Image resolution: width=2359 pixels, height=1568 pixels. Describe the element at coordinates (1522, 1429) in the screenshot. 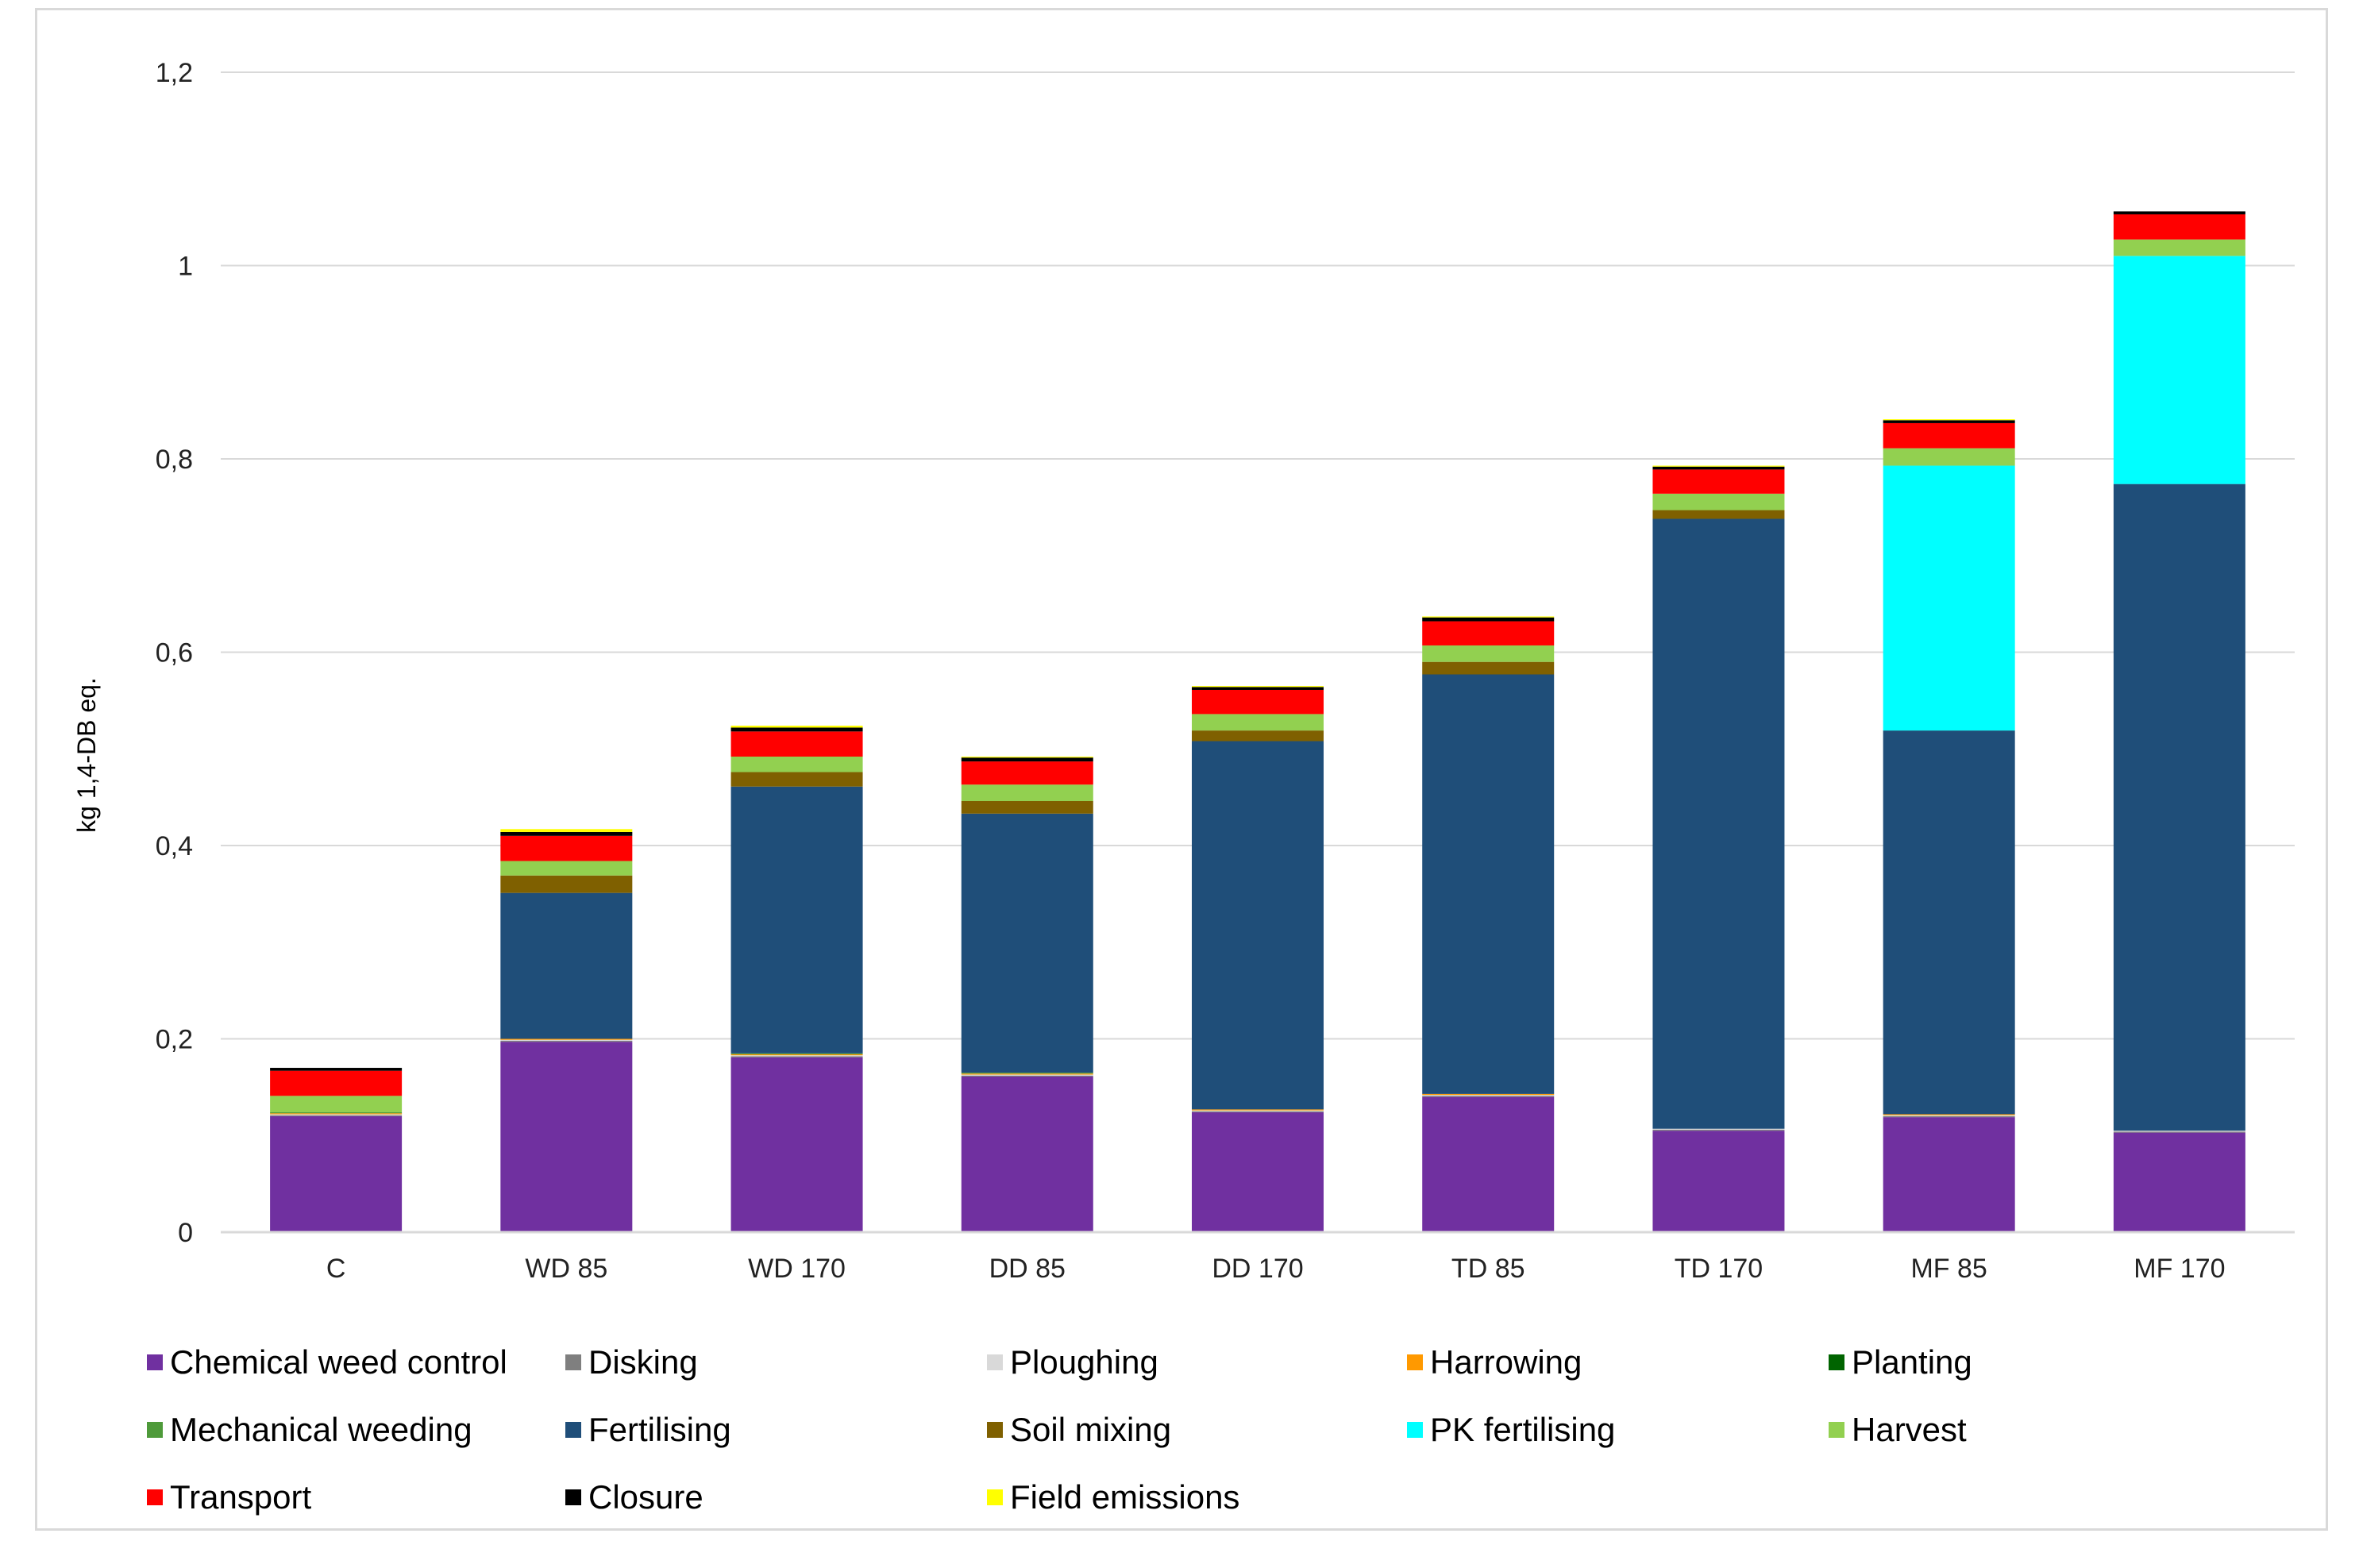

I see `legend-label: PK fertilising` at that location.